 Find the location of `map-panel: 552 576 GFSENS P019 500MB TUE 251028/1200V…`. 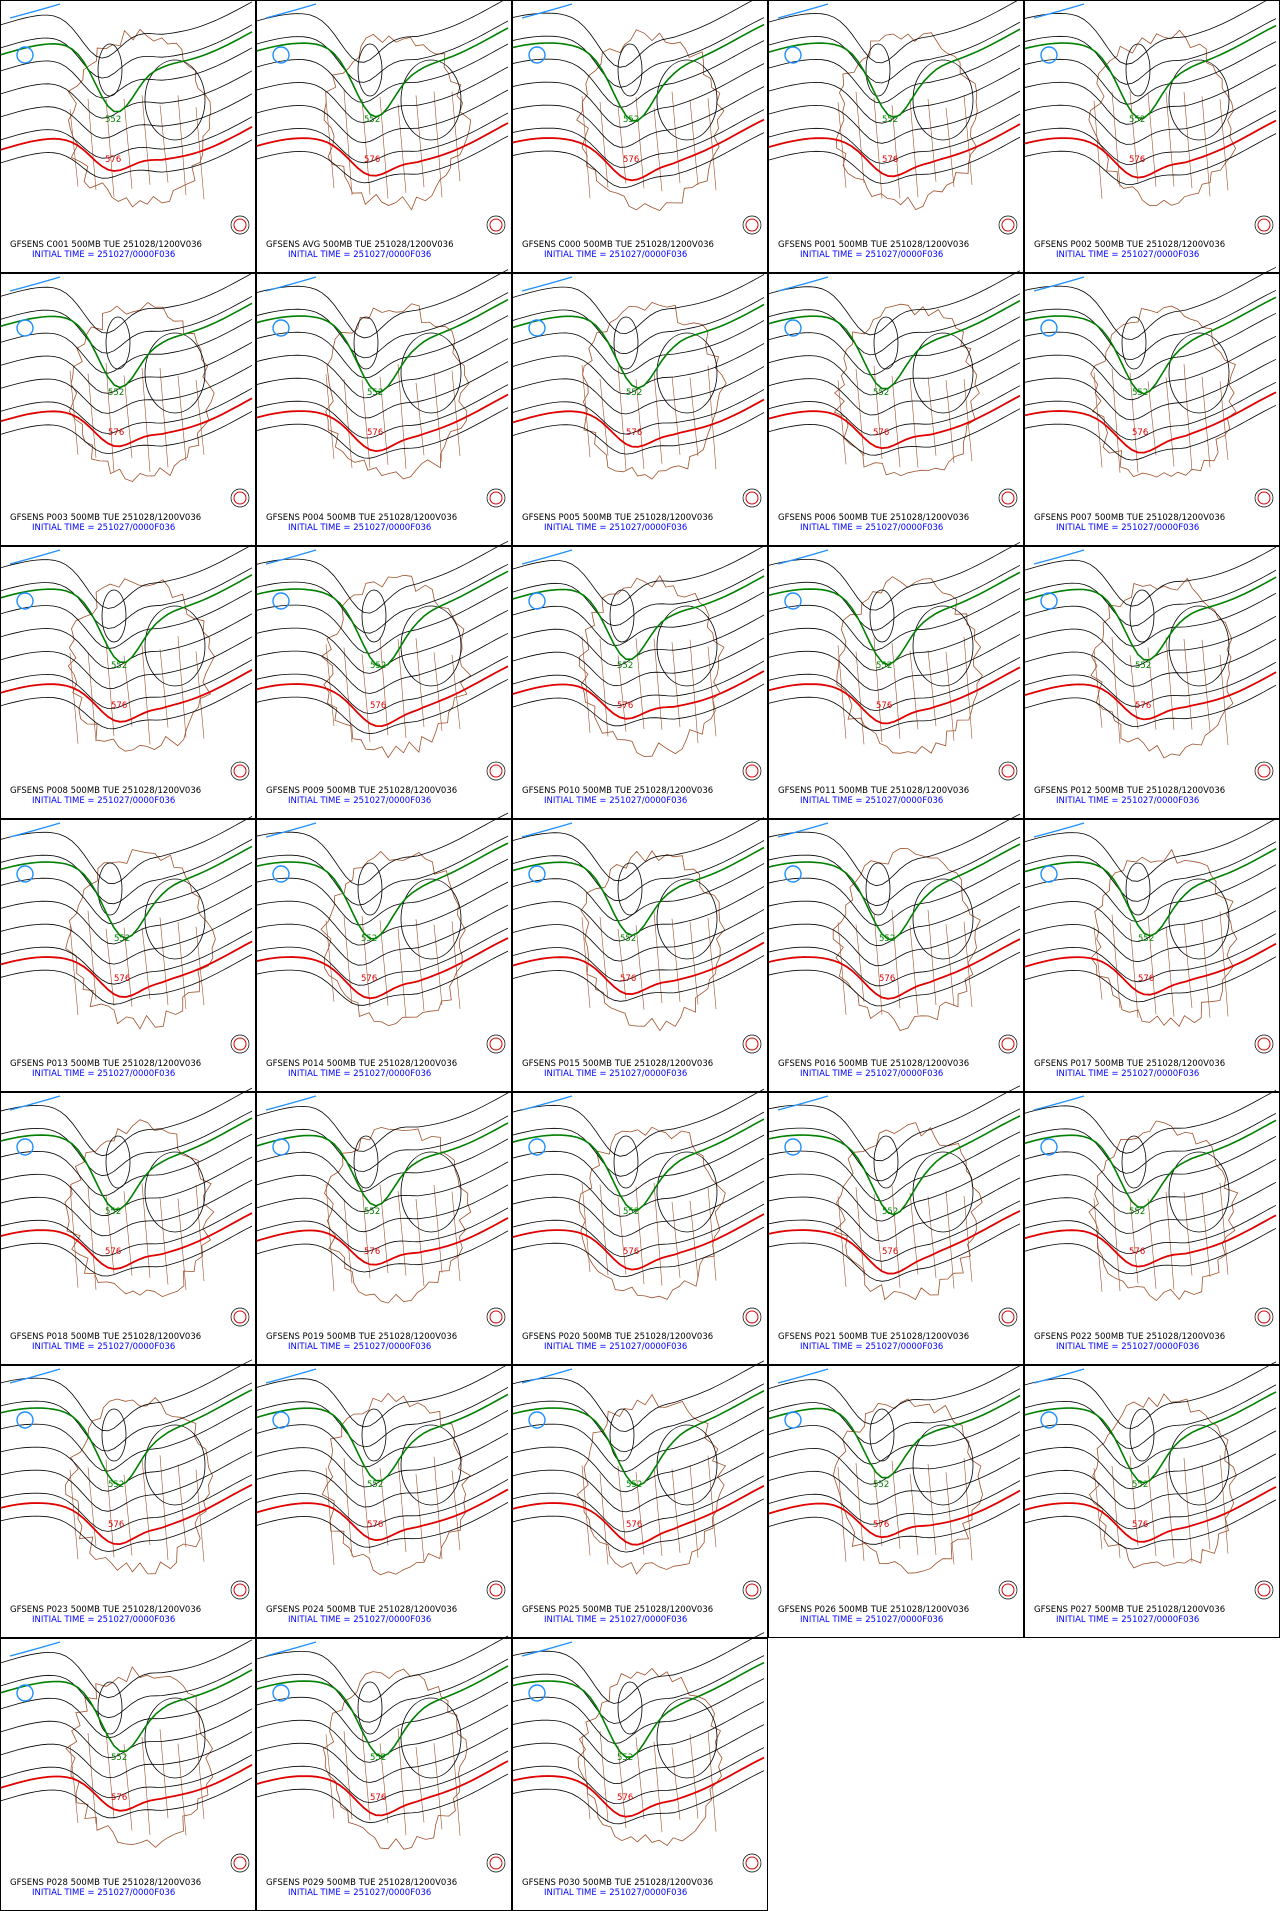

map-panel: 552 576 GFSENS P019 500MB TUE 251028/1200V… is located at coordinates (383, 1228).